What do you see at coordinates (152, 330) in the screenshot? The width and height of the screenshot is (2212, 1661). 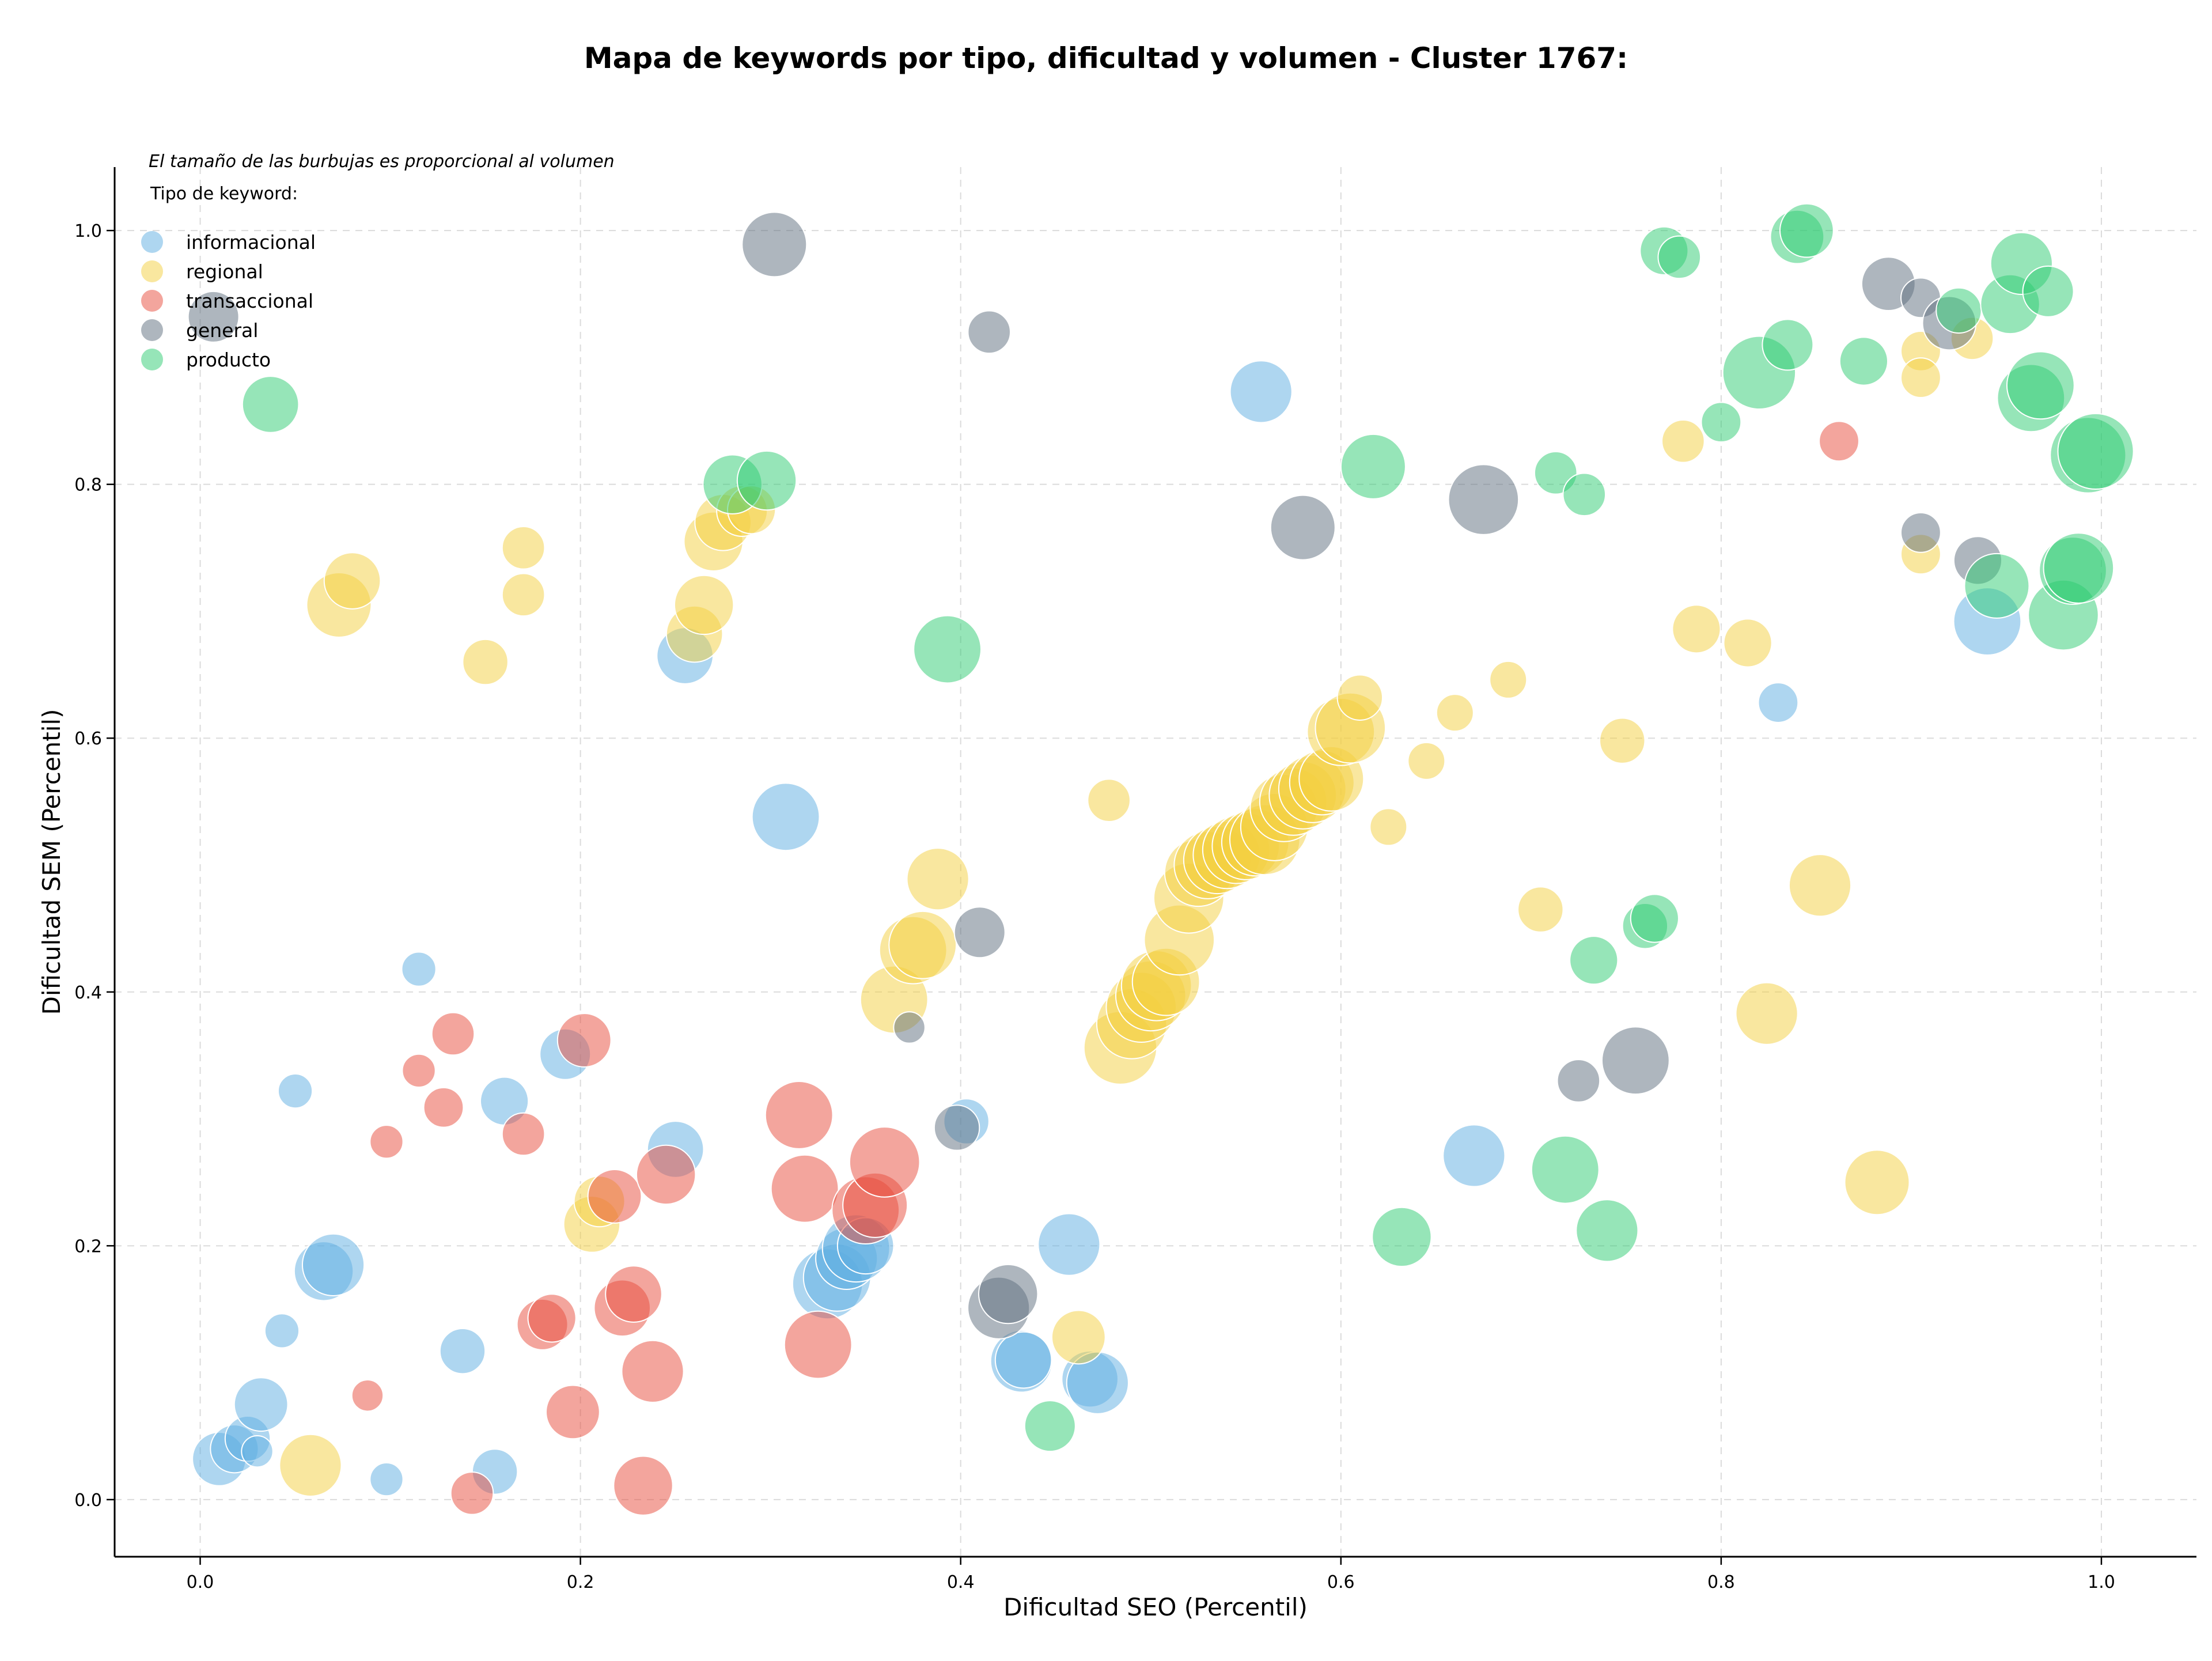 I see `legend-marker-general` at bounding box center [152, 330].